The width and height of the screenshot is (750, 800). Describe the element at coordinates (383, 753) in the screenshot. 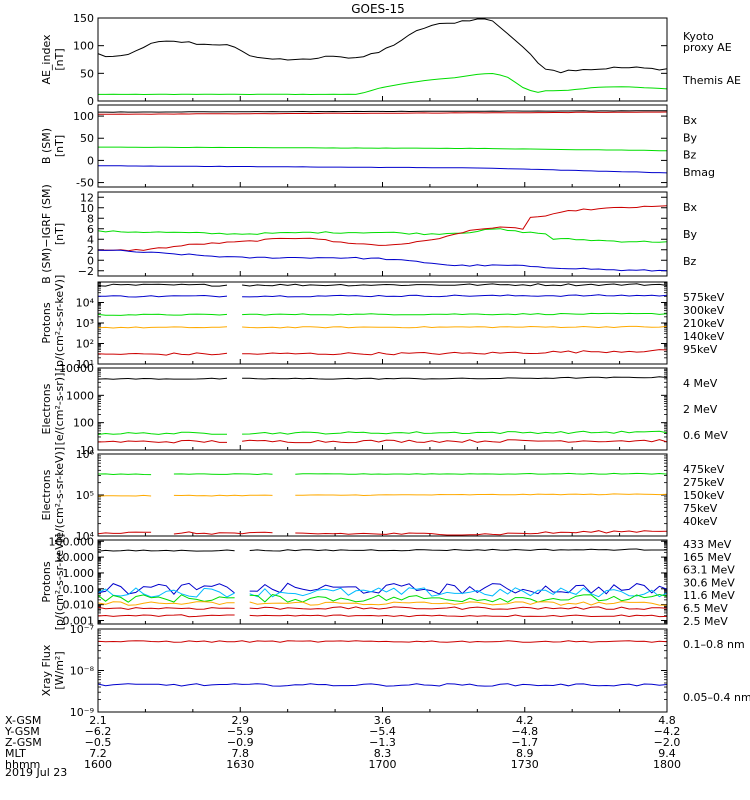

I see `x-axis-value: 8.3` at that location.